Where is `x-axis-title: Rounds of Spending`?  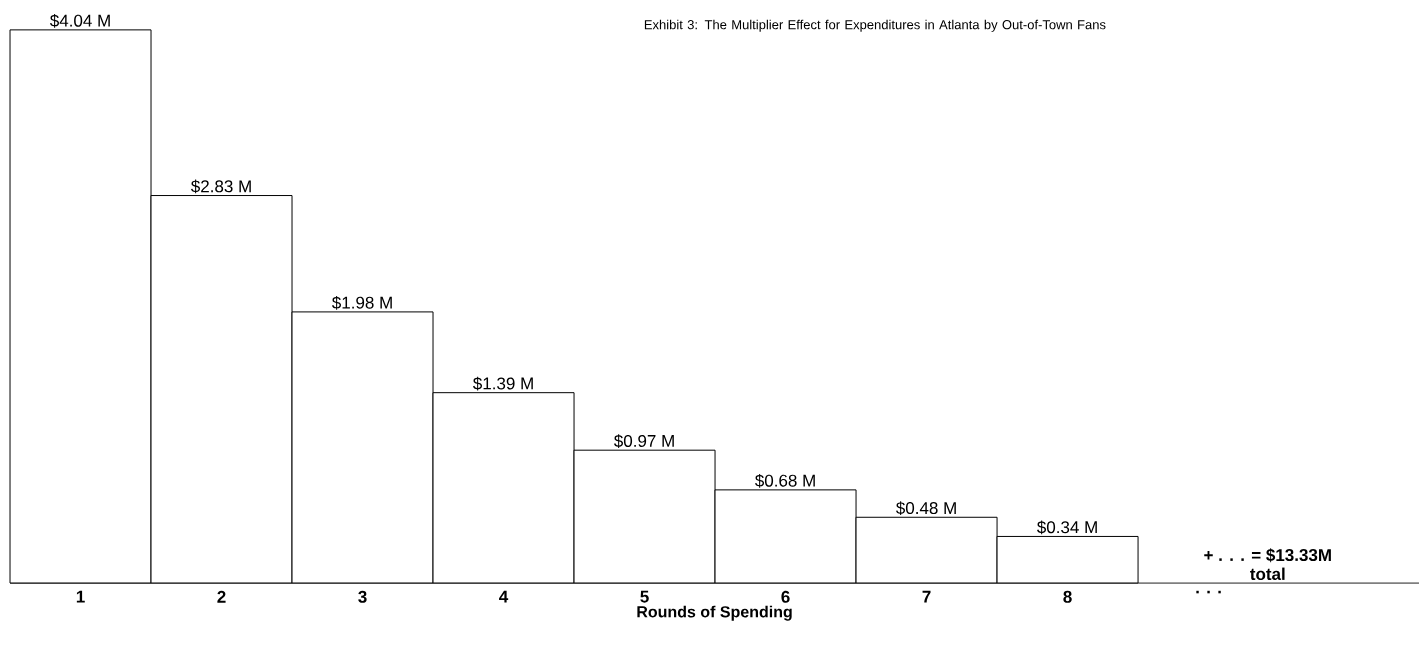
x-axis-title: Rounds of Spending is located at coordinates (714, 613).